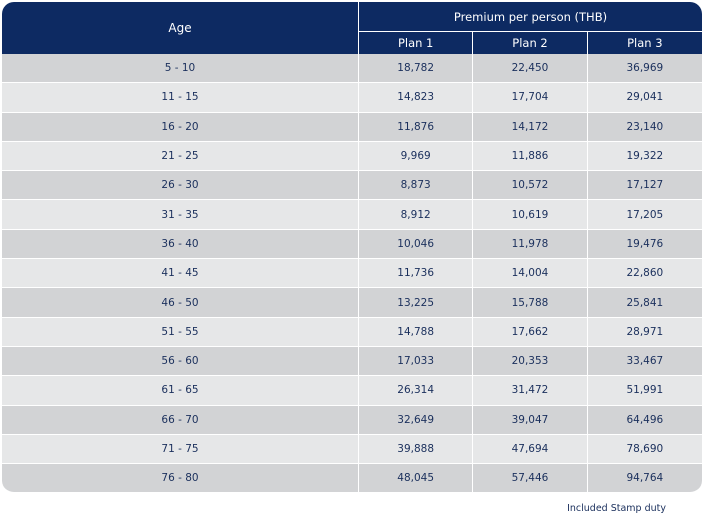 Image resolution: width=706 pixels, height=516 pixels. Describe the element at coordinates (416, 98) in the screenshot. I see `plan-1-premium-cell: 14,823` at that location.